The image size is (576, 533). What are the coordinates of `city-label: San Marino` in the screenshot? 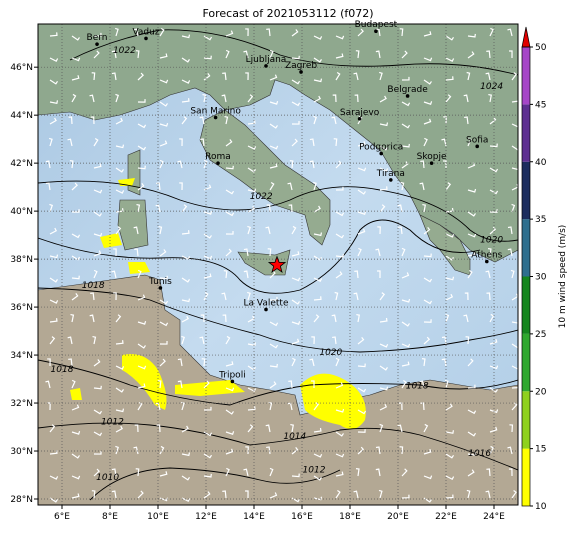 It's located at (215, 112).